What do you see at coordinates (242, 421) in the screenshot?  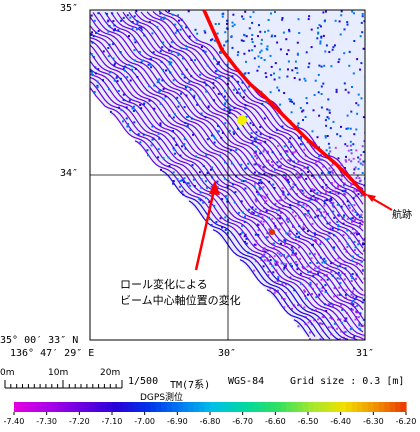 I see `colorbar-tick-label: -6.70` at bounding box center [242, 421].